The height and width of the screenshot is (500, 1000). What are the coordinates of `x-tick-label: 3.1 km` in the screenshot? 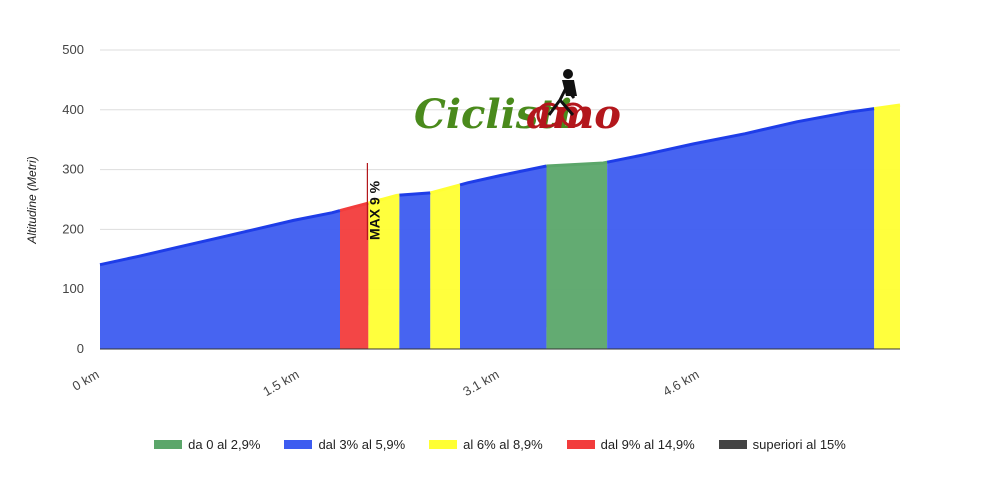 It's located at (480, 383).